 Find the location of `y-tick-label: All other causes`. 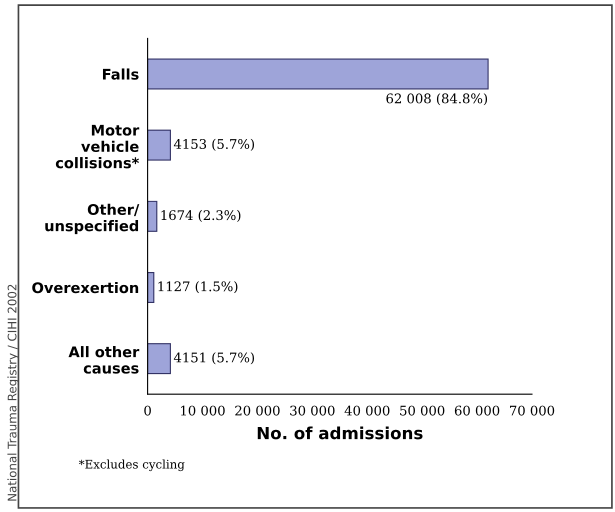

y-tick-label: All other causes is located at coordinates (104, 360).